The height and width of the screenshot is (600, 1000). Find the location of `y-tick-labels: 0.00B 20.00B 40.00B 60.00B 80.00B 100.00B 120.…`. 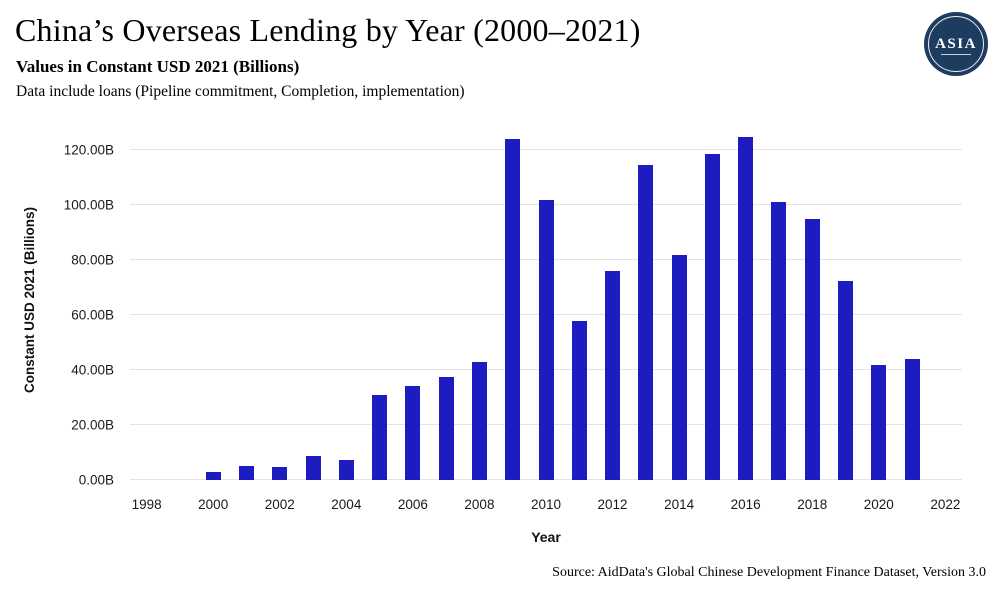

y-tick-labels: 0.00B 20.00B 40.00B 60.00B 80.00B 100.00B 120.… is located at coordinates (60, 304).